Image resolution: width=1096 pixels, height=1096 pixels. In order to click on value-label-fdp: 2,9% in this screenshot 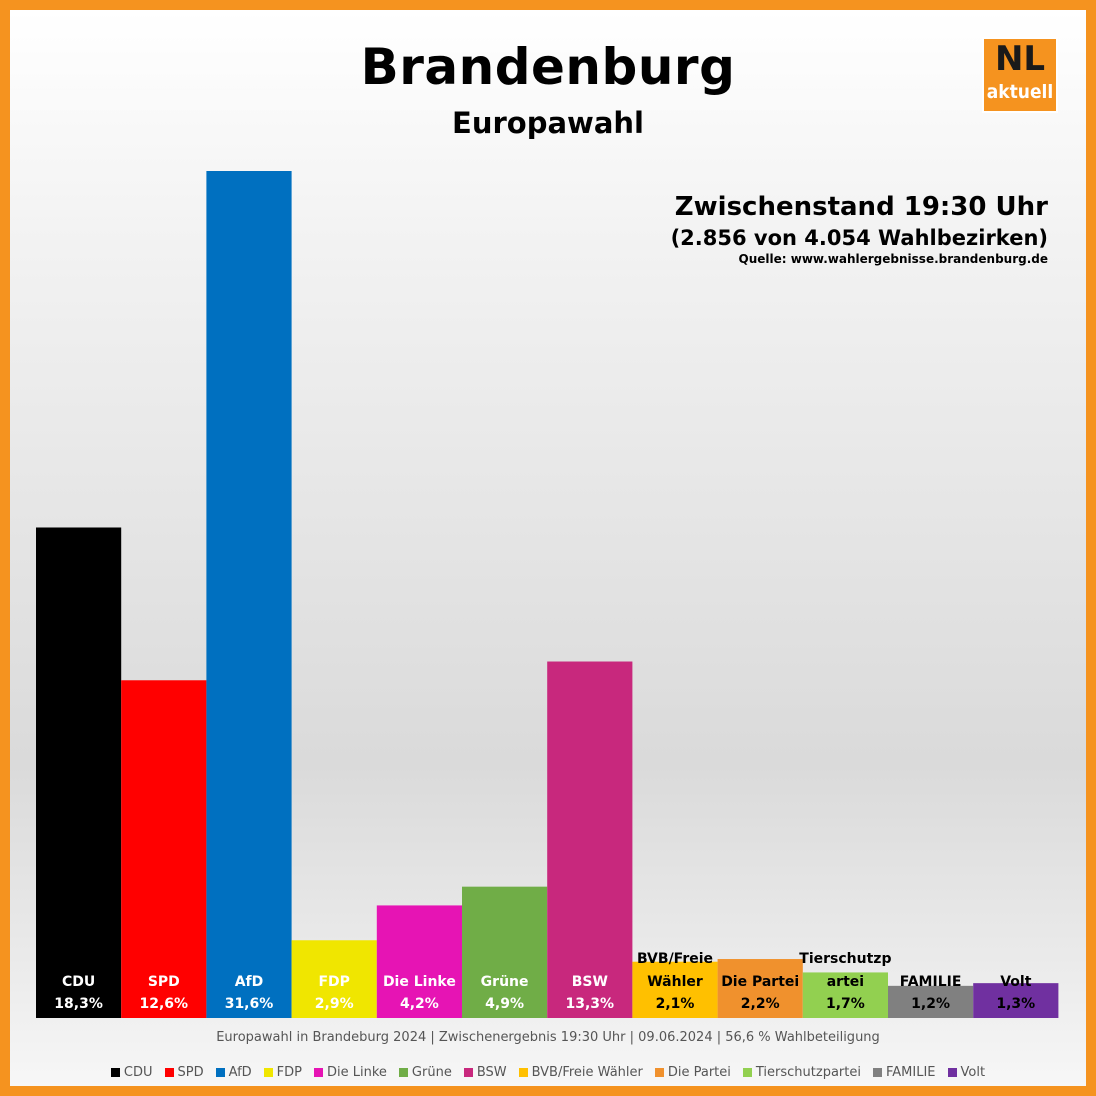, I will do `click(334, 1004)`.